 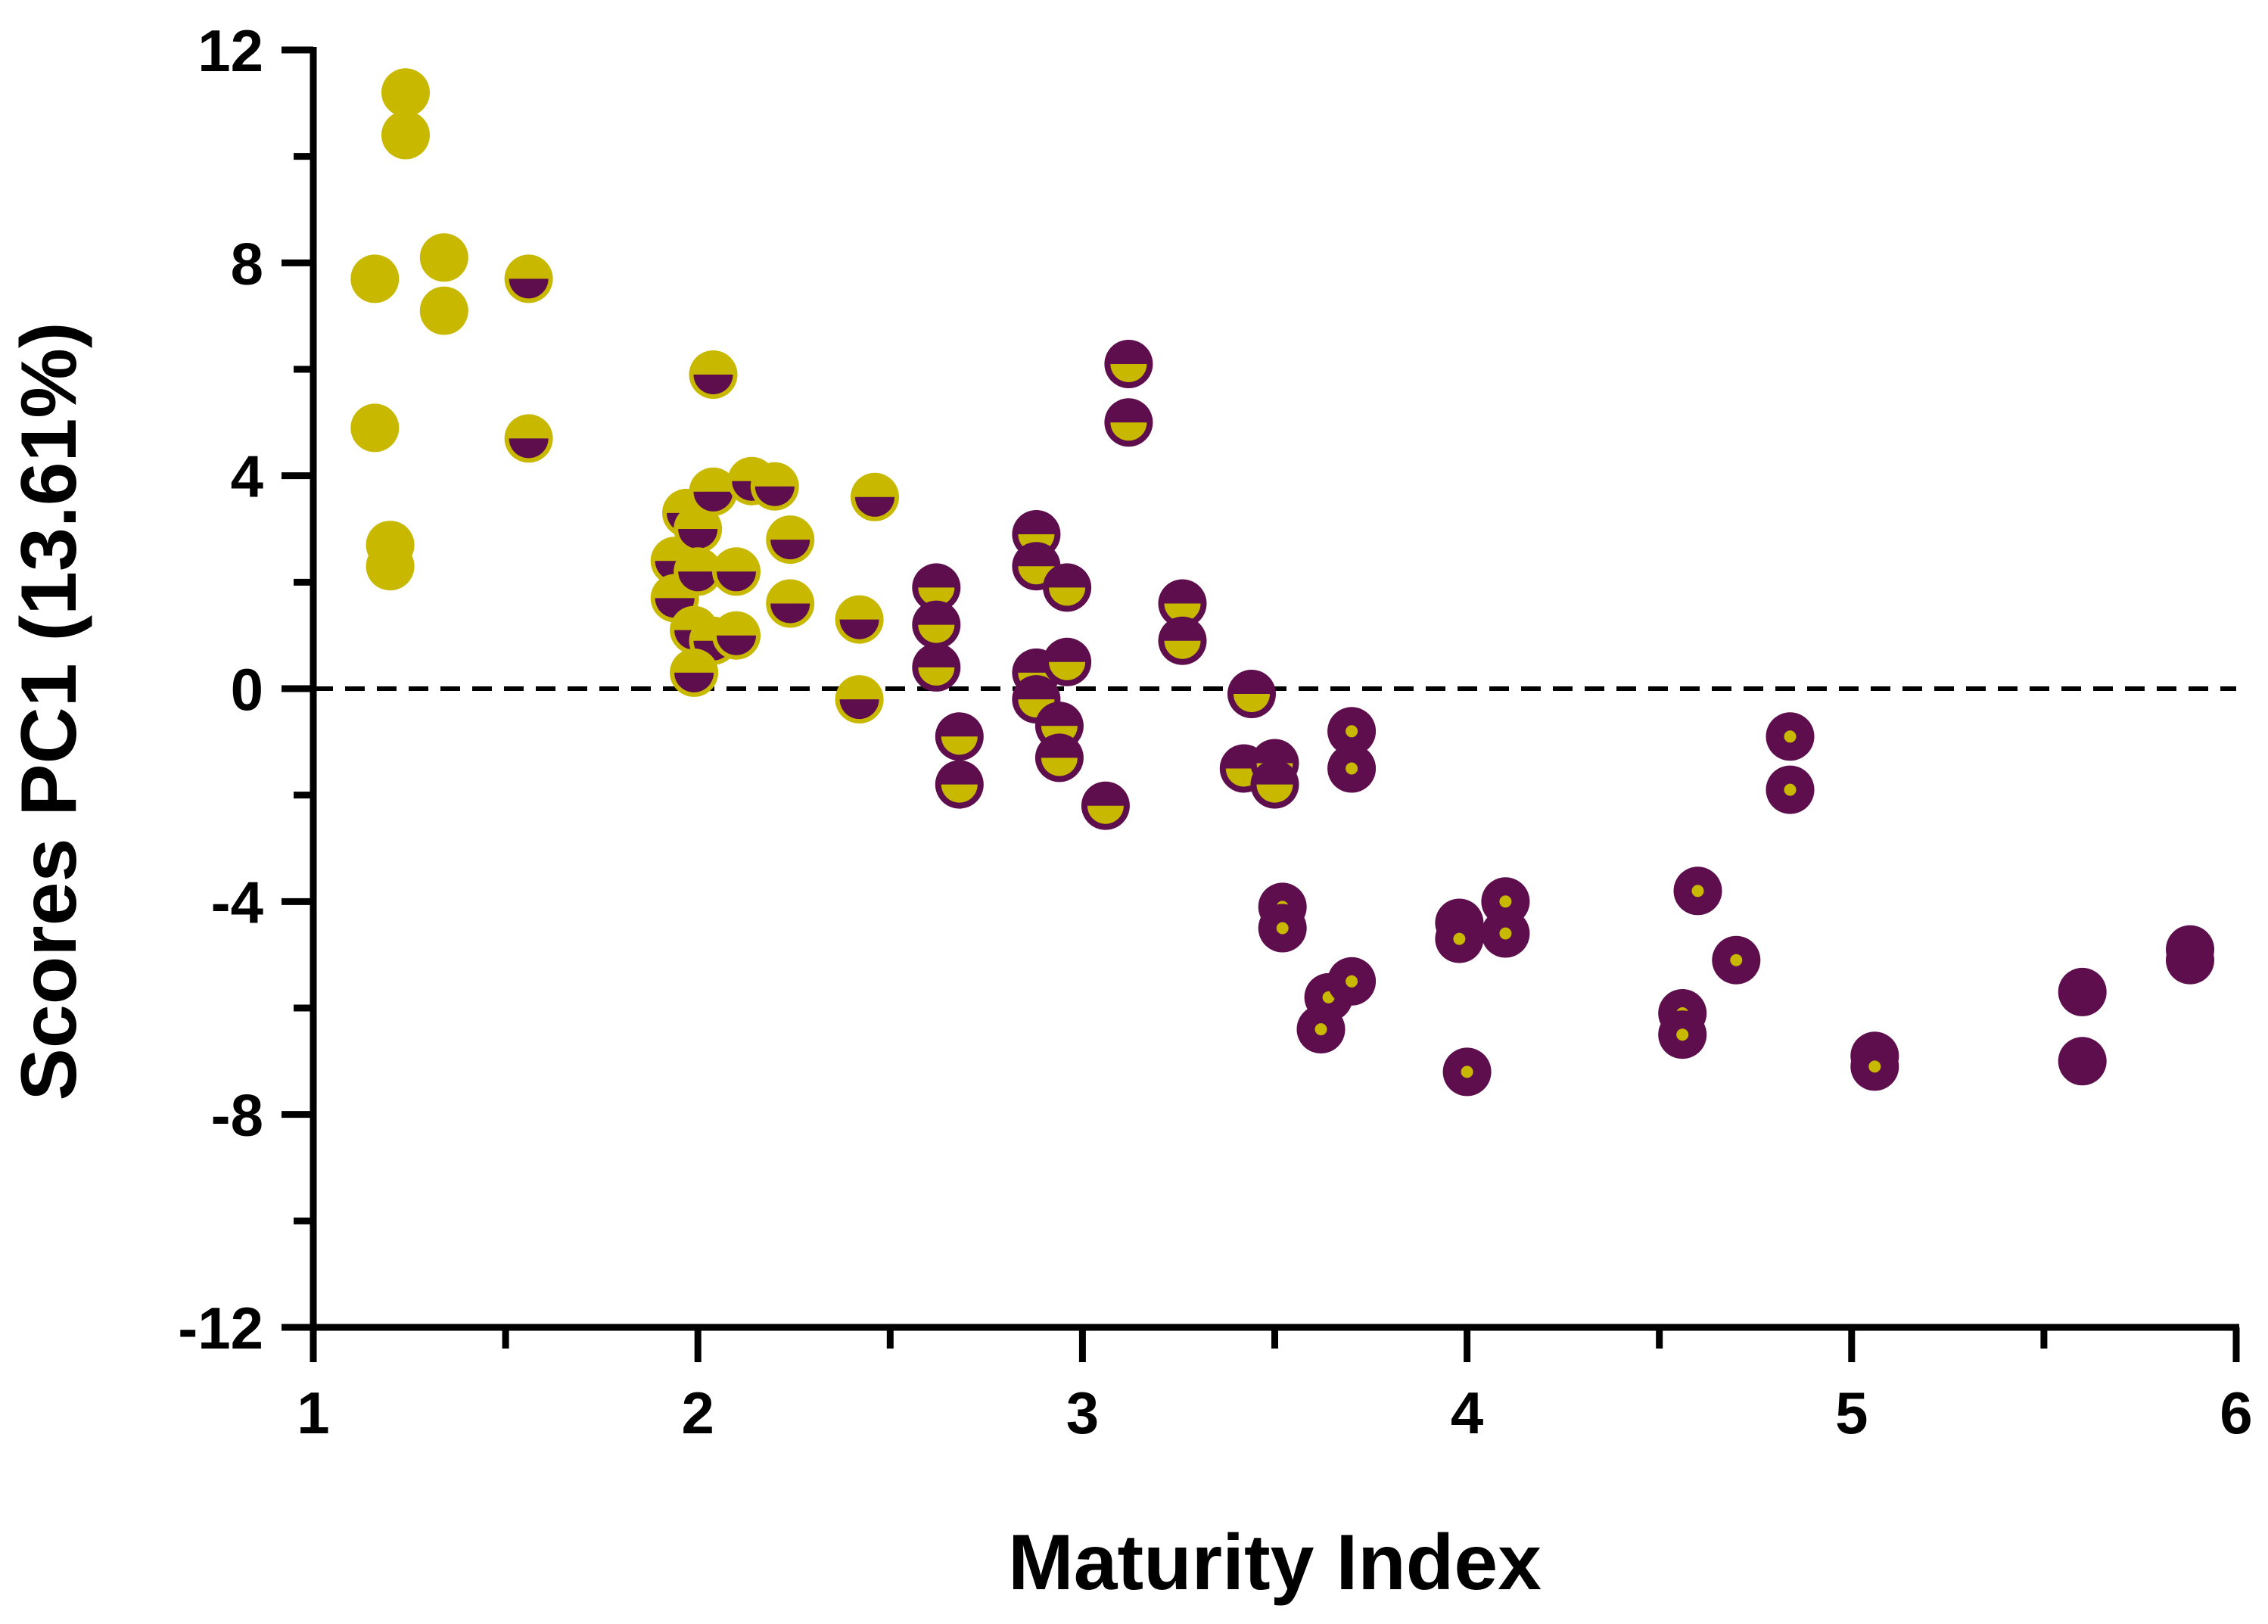 I want to click on x-tick-label: 2, so click(x=698, y=1413).